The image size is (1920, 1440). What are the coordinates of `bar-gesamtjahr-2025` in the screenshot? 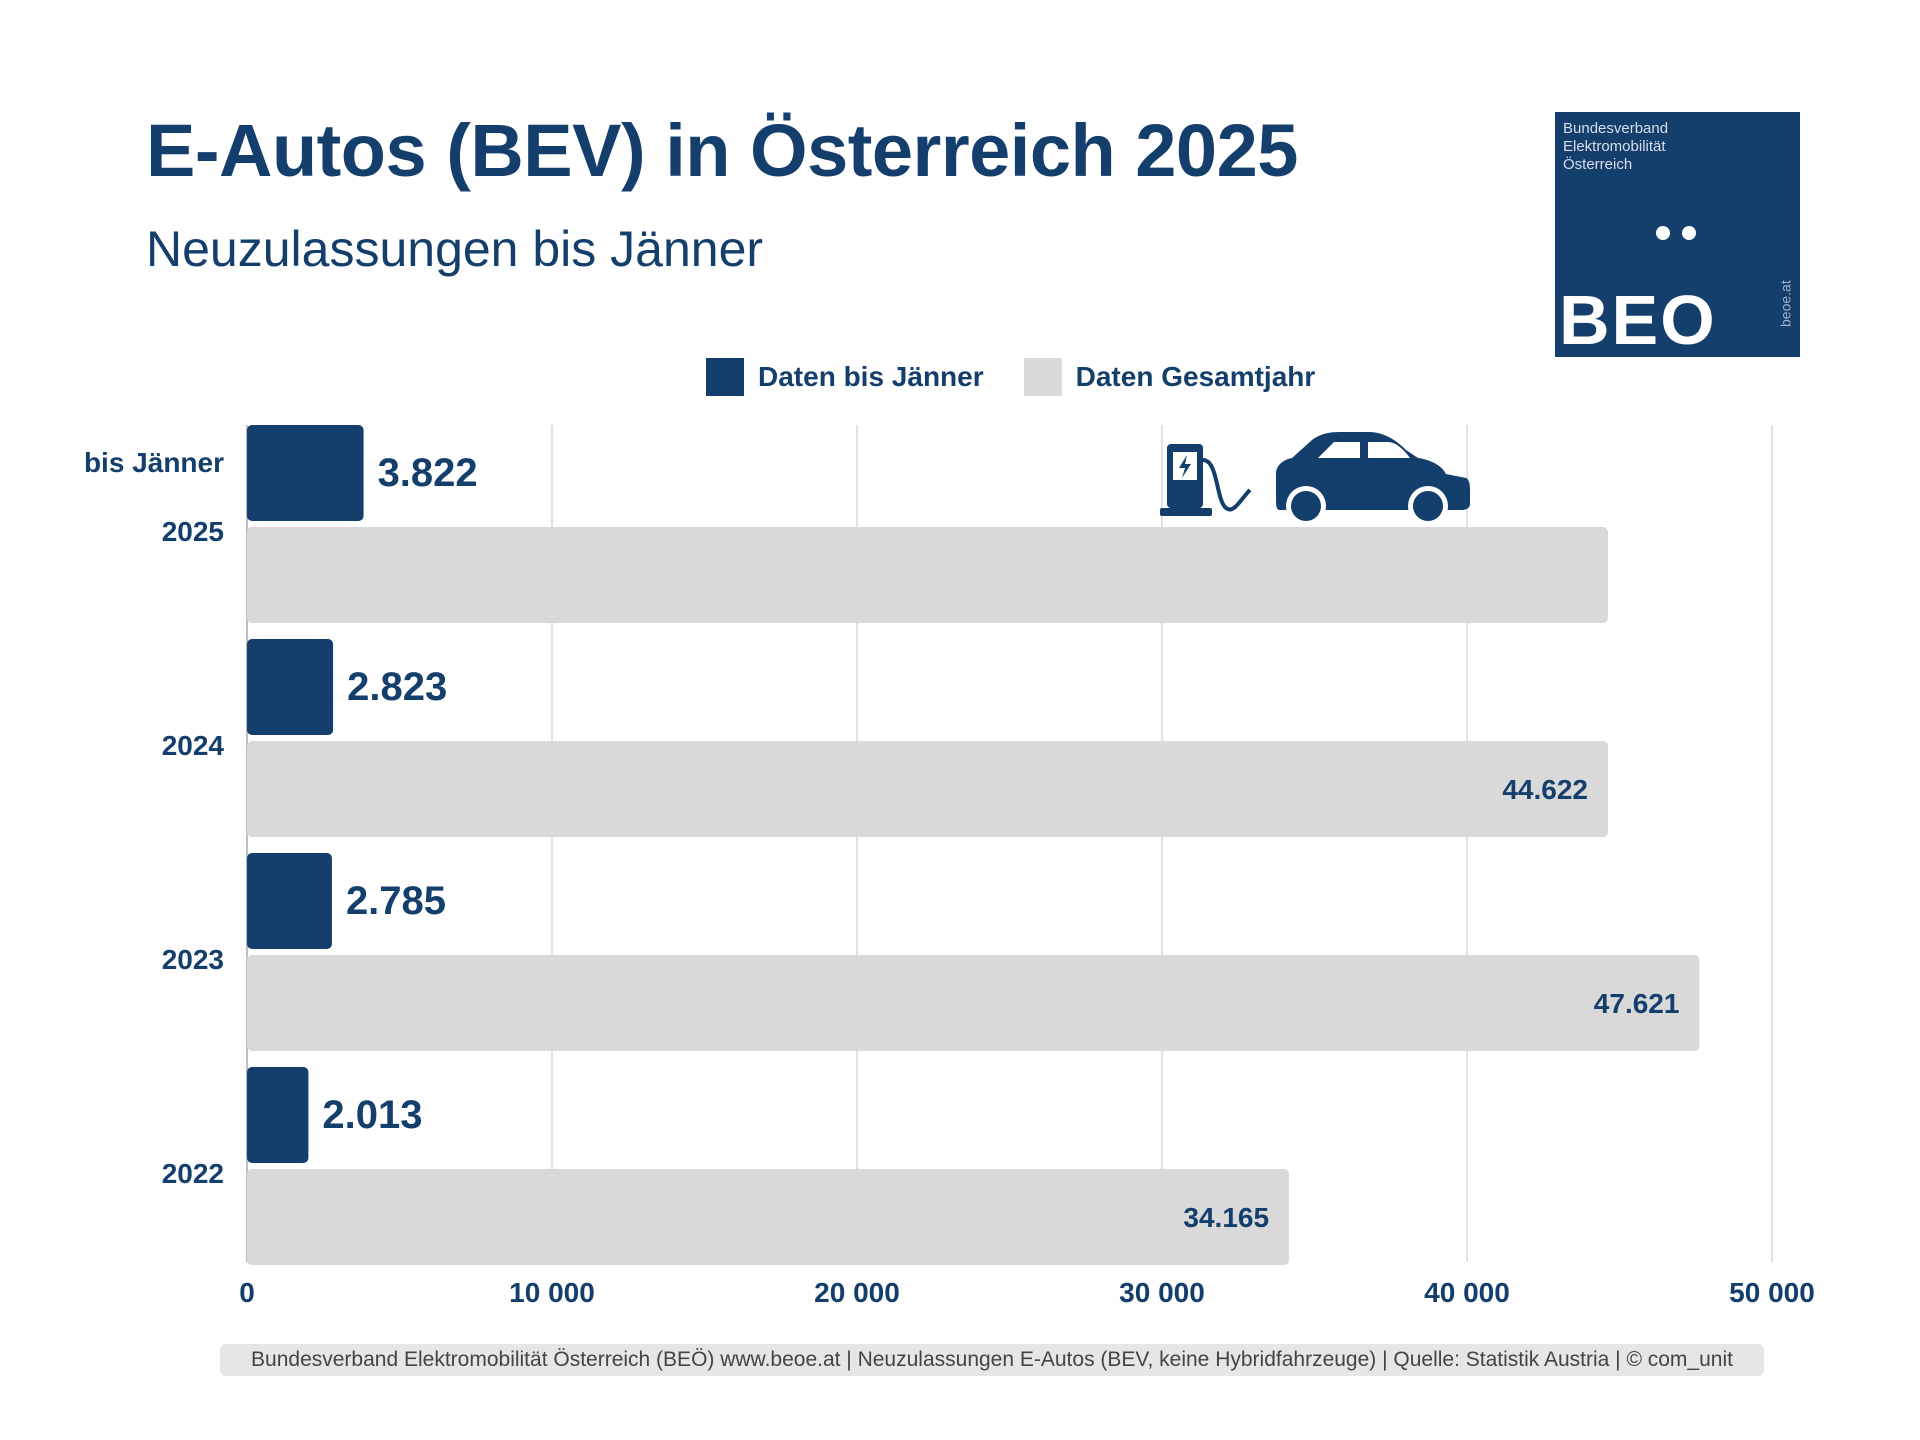 It's located at (927, 575).